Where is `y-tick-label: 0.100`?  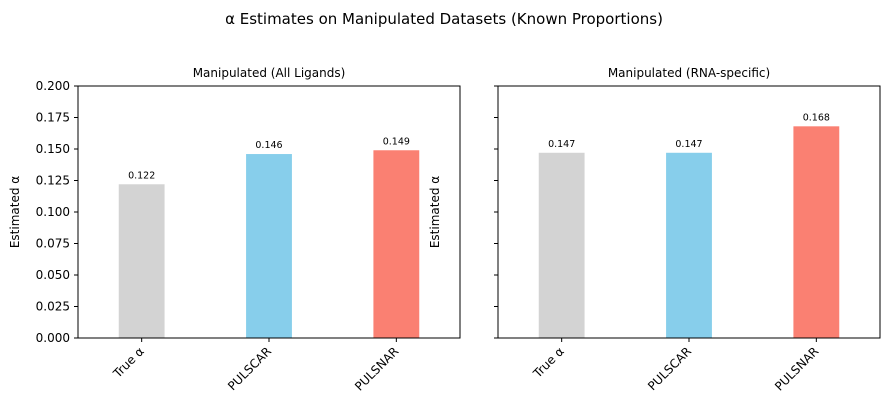 y-tick-label: 0.100 is located at coordinates (53, 212).